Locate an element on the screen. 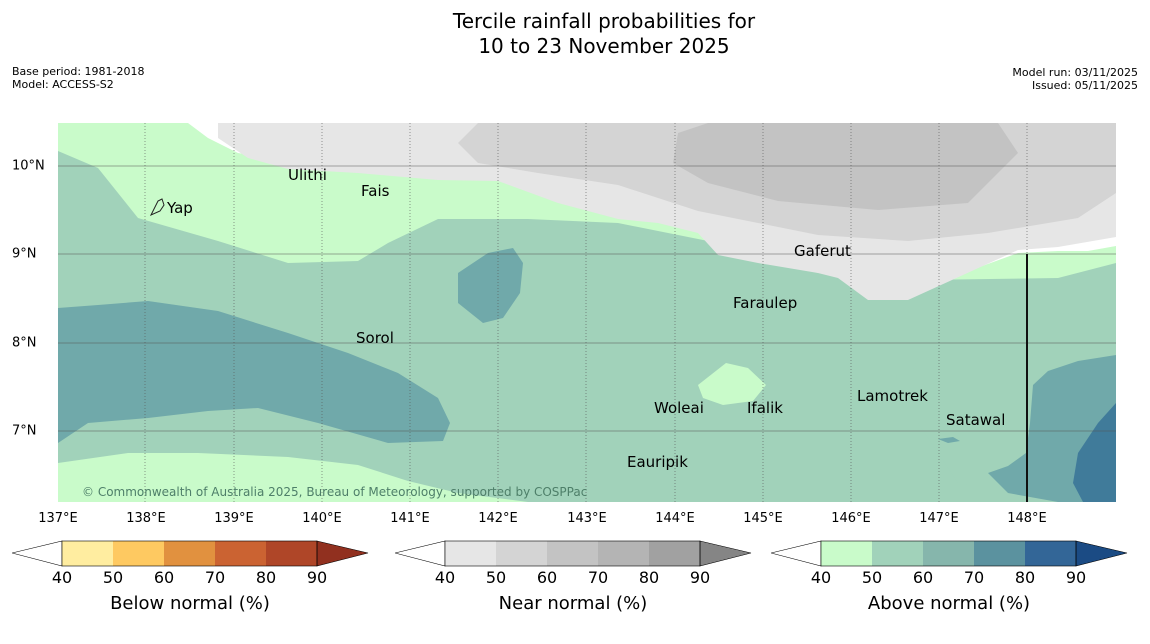 The image size is (1150, 644). legend-near-normal is located at coordinates (574, 554).